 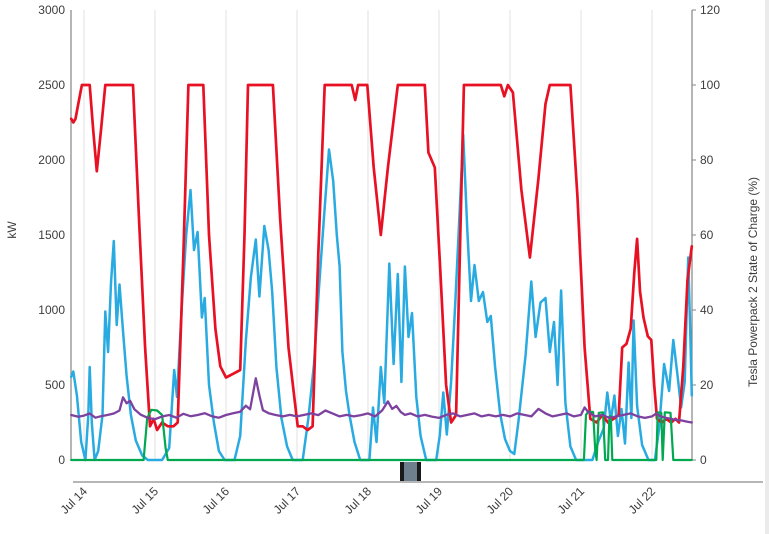 I want to click on scrollbar-thumb-grip, so click(x=410, y=471).